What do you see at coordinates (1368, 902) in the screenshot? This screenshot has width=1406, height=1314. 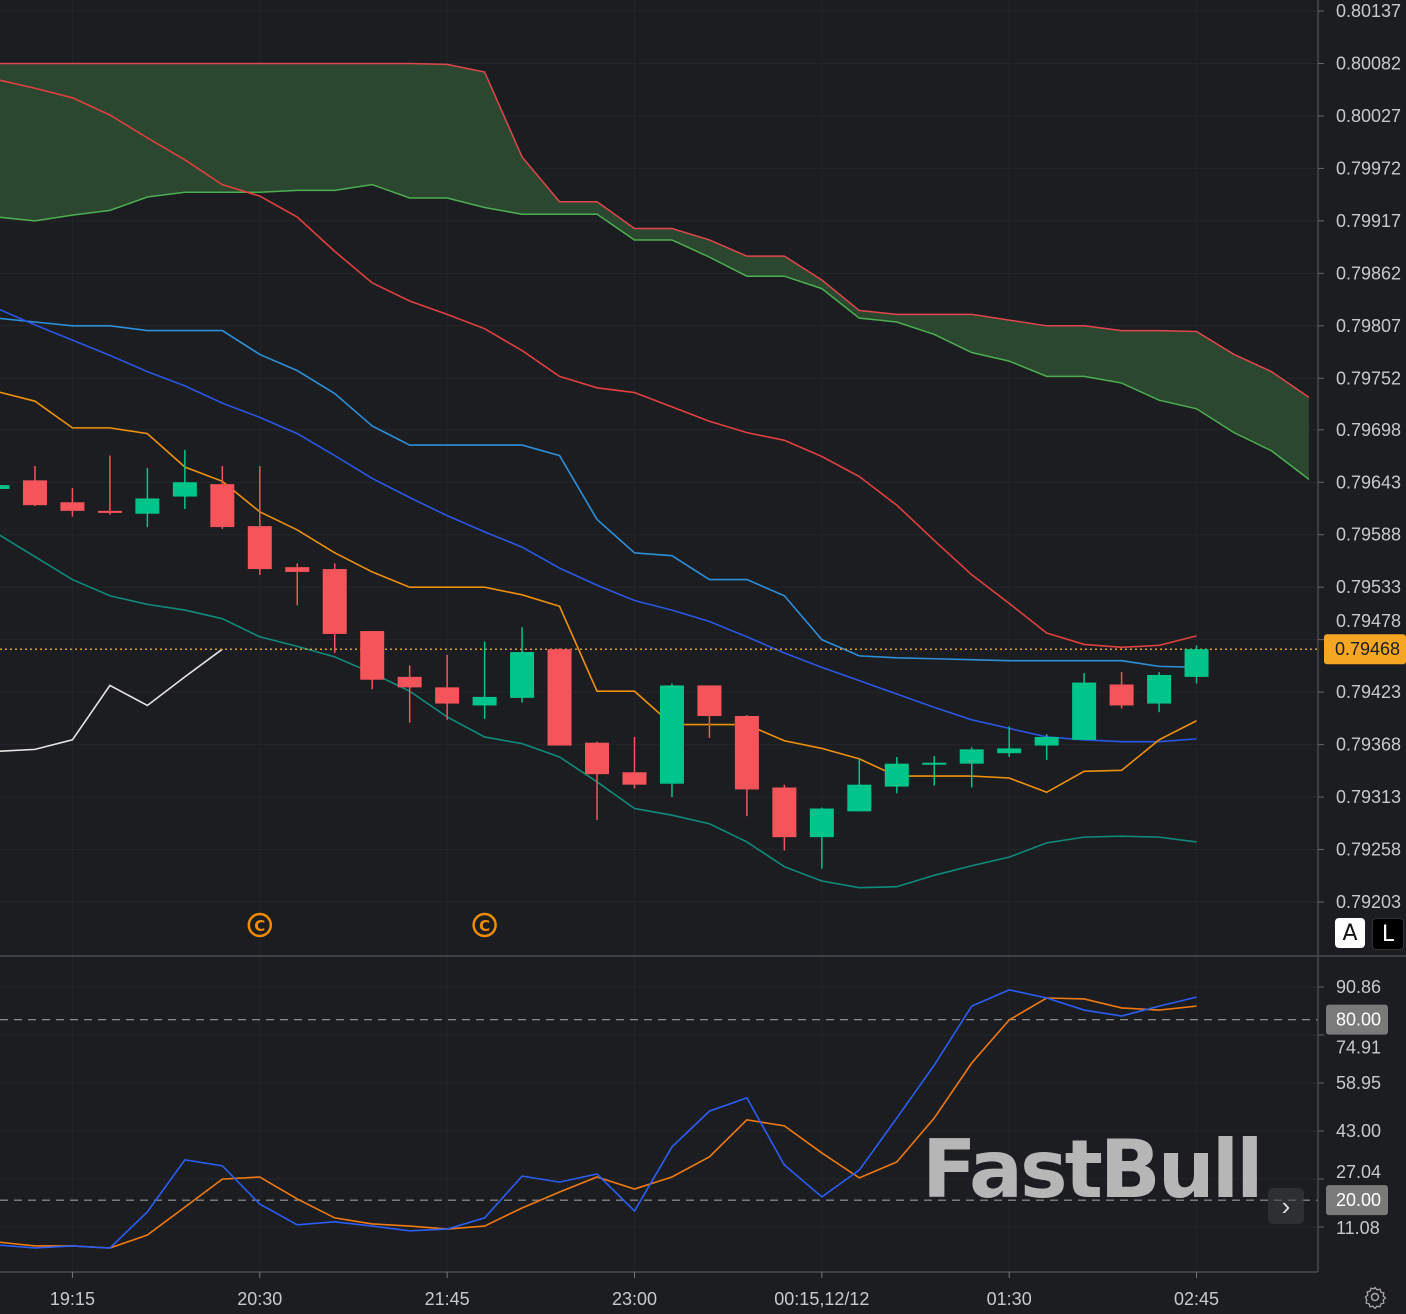 I see `price-tick-label: 0.79203` at bounding box center [1368, 902].